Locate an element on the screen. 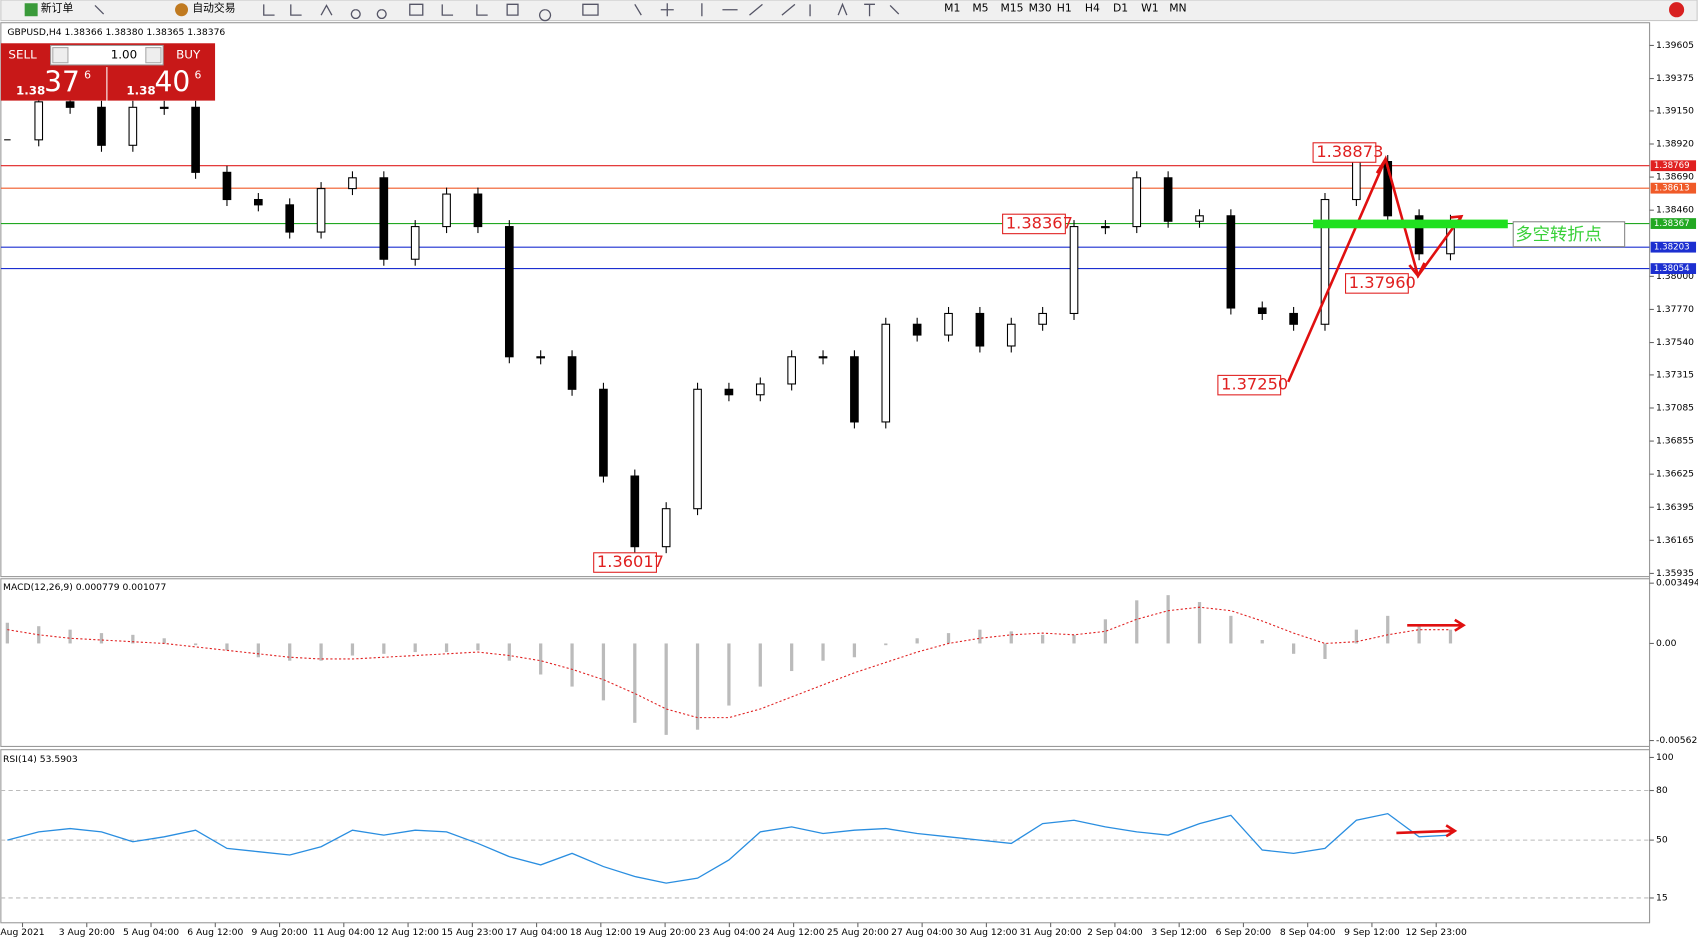 This screenshot has width=1698, height=939. pivot-bar is located at coordinates (1410, 224).